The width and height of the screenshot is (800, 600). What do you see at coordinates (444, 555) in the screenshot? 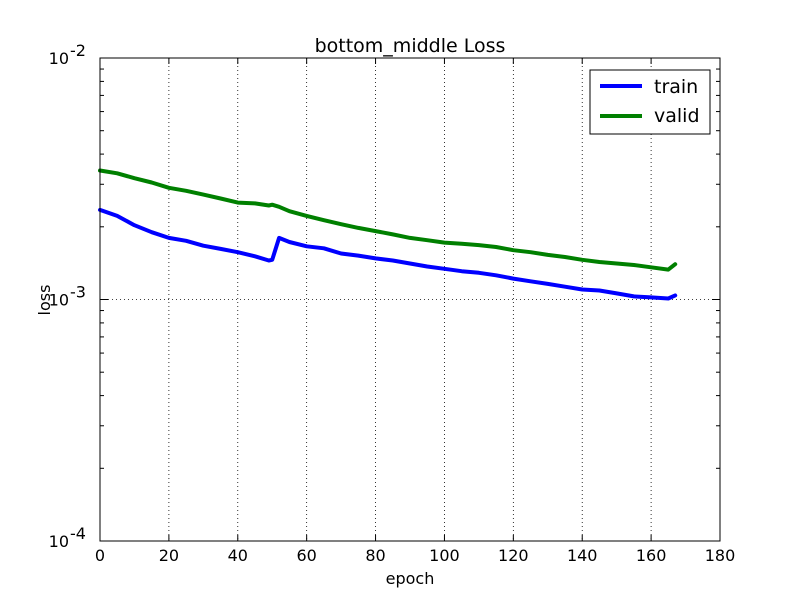
I see `x-tick-label: 100` at bounding box center [444, 555].